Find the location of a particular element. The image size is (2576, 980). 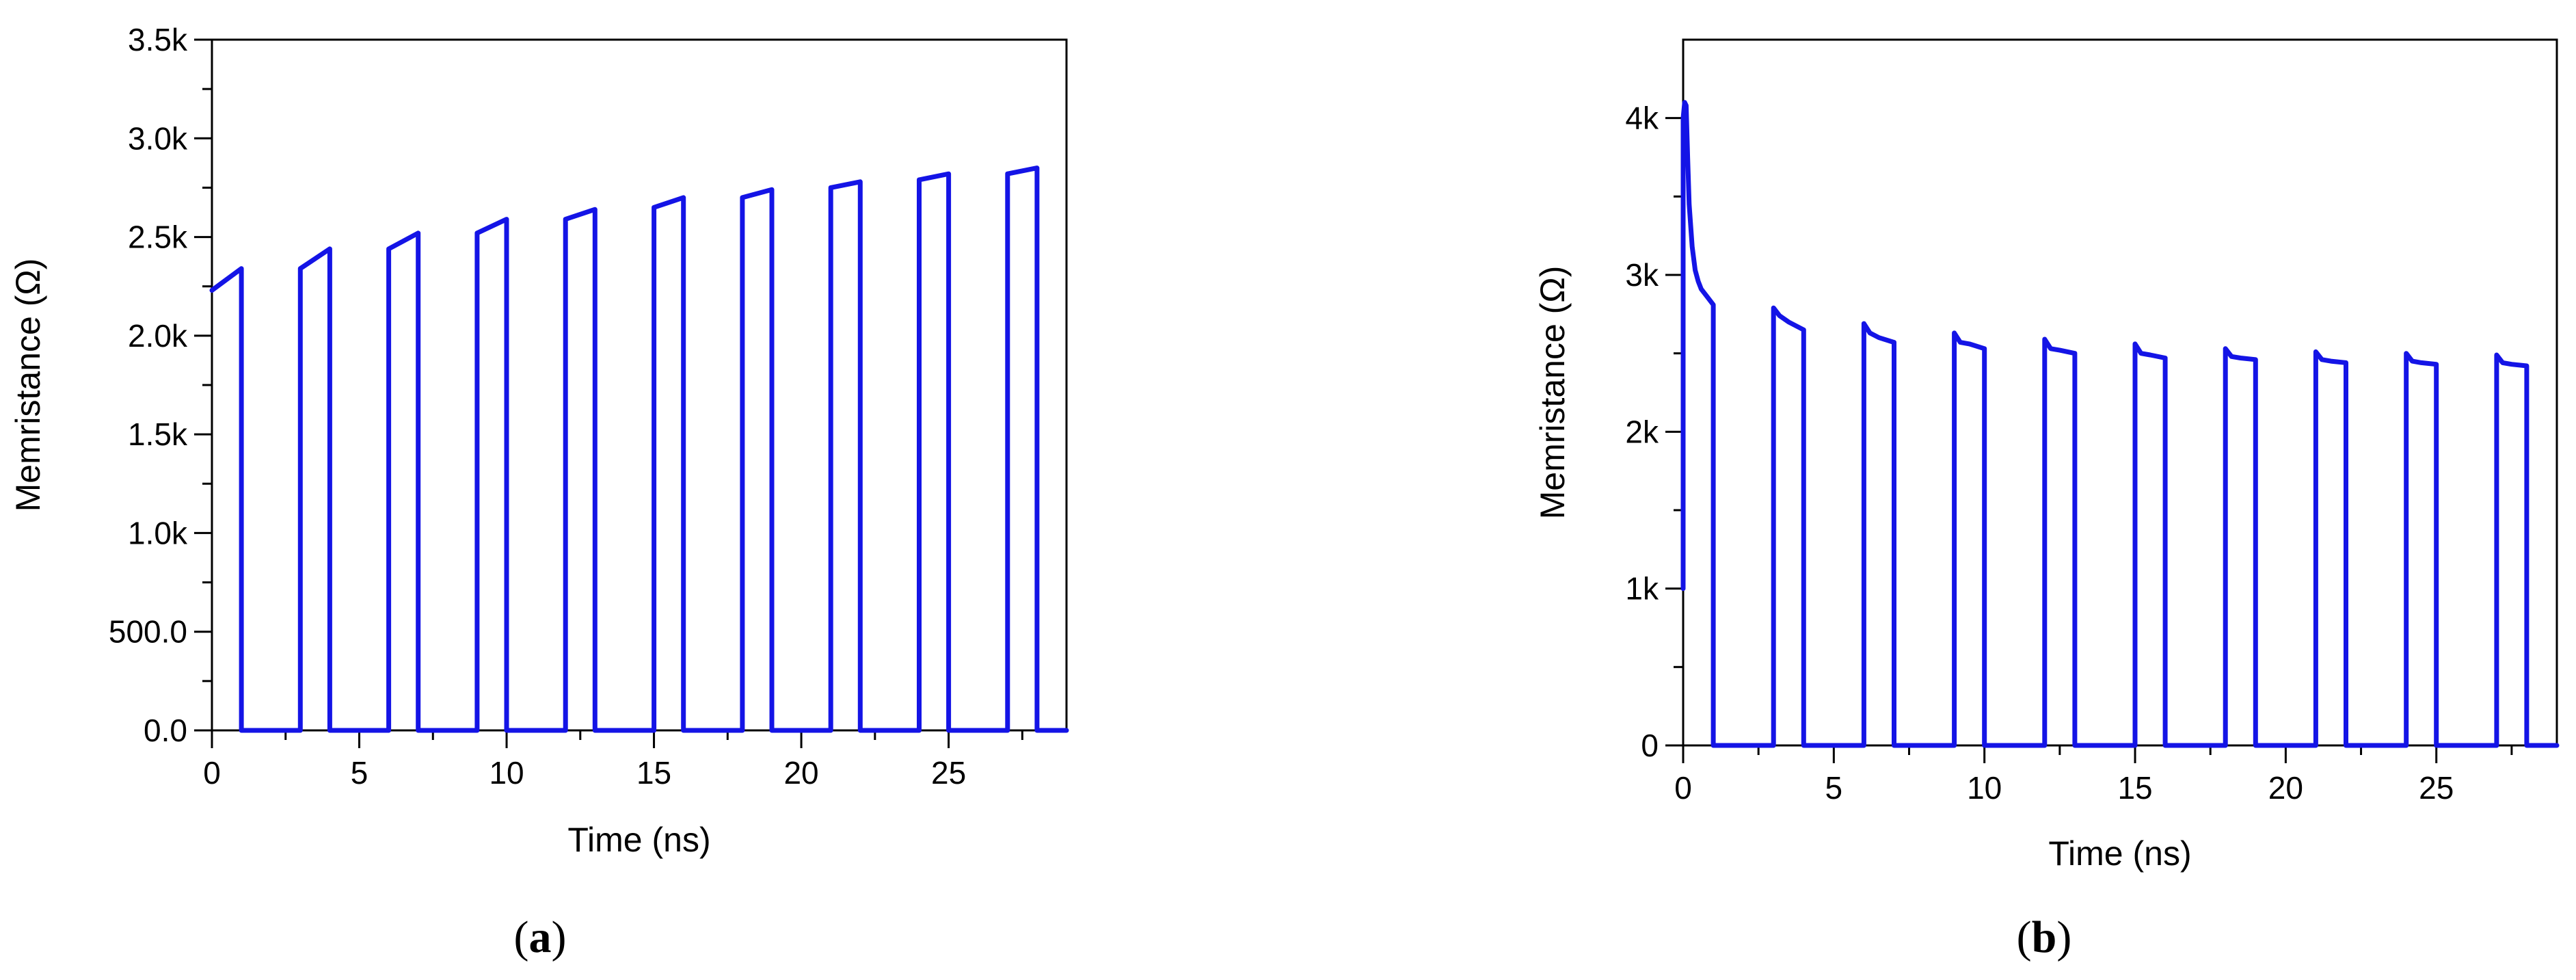

y-tick-label: 2k is located at coordinates (1642, 431).